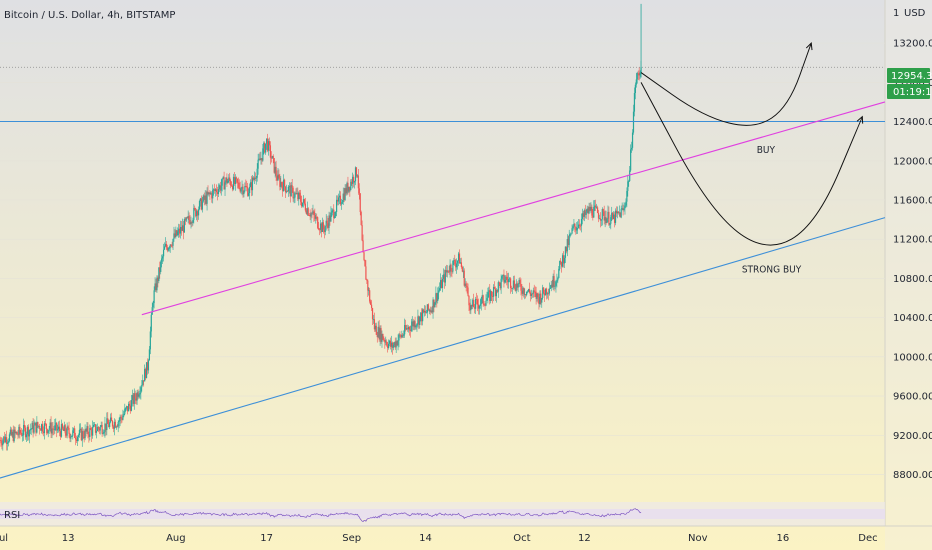 This screenshot has height=550, width=932. I want to click on price-tick-label: 10400.00, so click(912, 318).